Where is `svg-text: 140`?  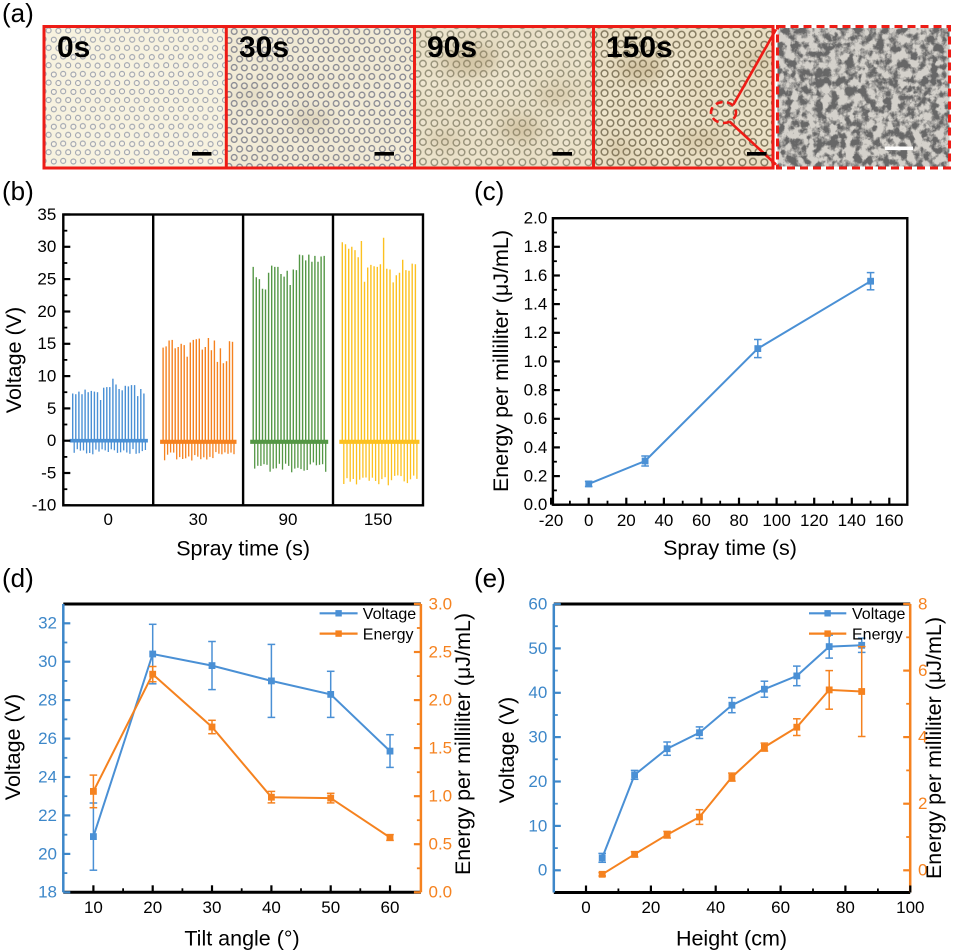
svg-text: 140 is located at coordinates (852, 520).